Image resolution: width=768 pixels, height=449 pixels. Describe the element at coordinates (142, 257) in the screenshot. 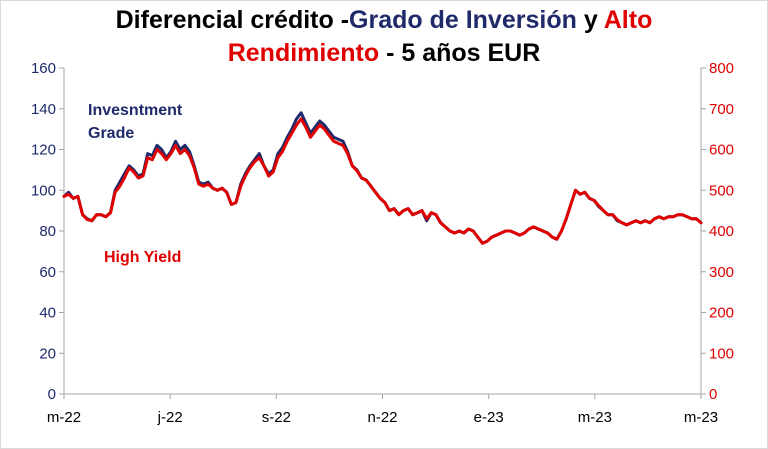

I see `label-high-yield: High Yield` at that location.